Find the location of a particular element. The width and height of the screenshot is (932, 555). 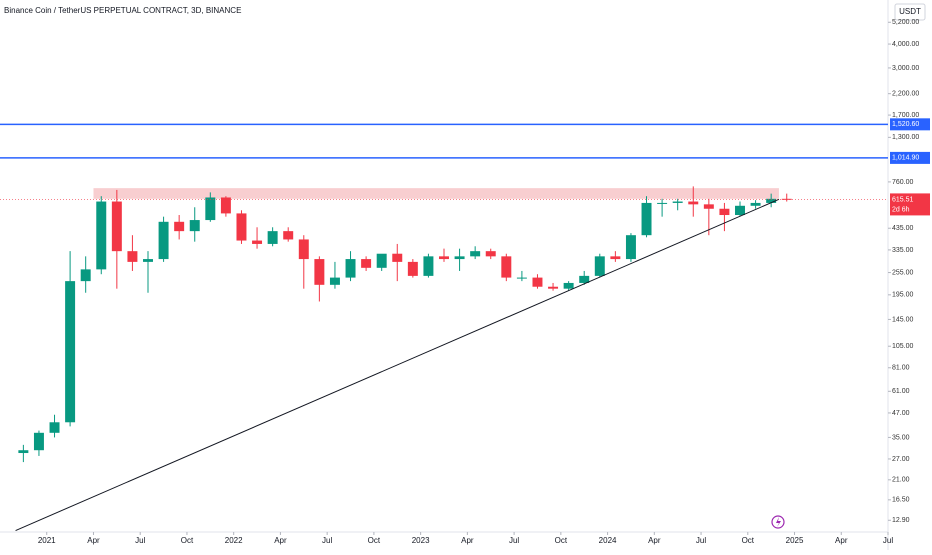

y-tick-label: 1,700.00 is located at coordinates (905, 115).